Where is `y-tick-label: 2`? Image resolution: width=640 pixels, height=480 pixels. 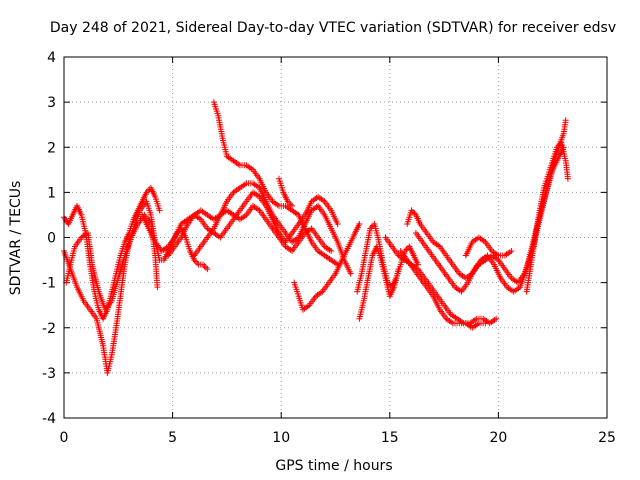
y-tick-label: 2 is located at coordinates (51, 148).